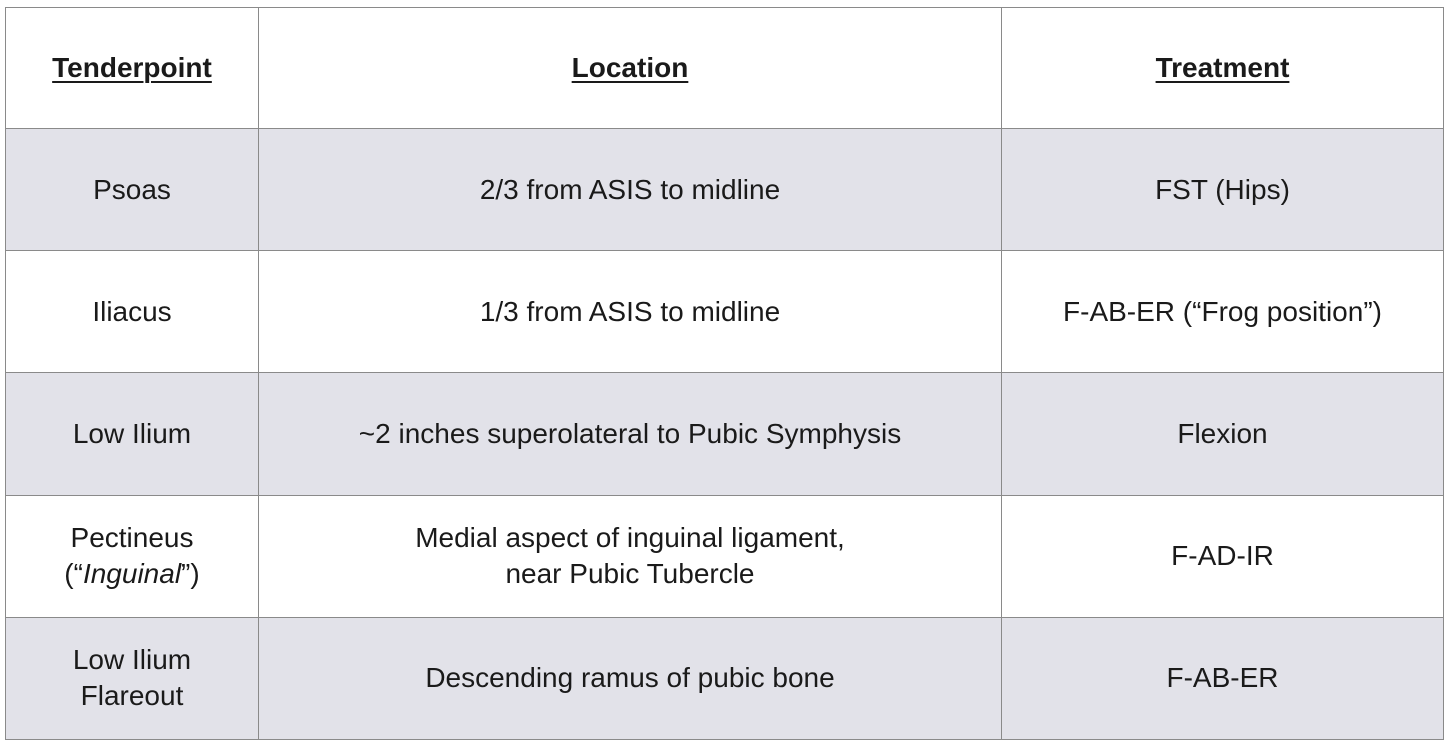 The width and height of the screenshot is (1448, 744). What do you see at coordinates (132, 312) in the screenshot?
I see `cell-tenderpoint: Iliacus` at bounding box center [132, 312].